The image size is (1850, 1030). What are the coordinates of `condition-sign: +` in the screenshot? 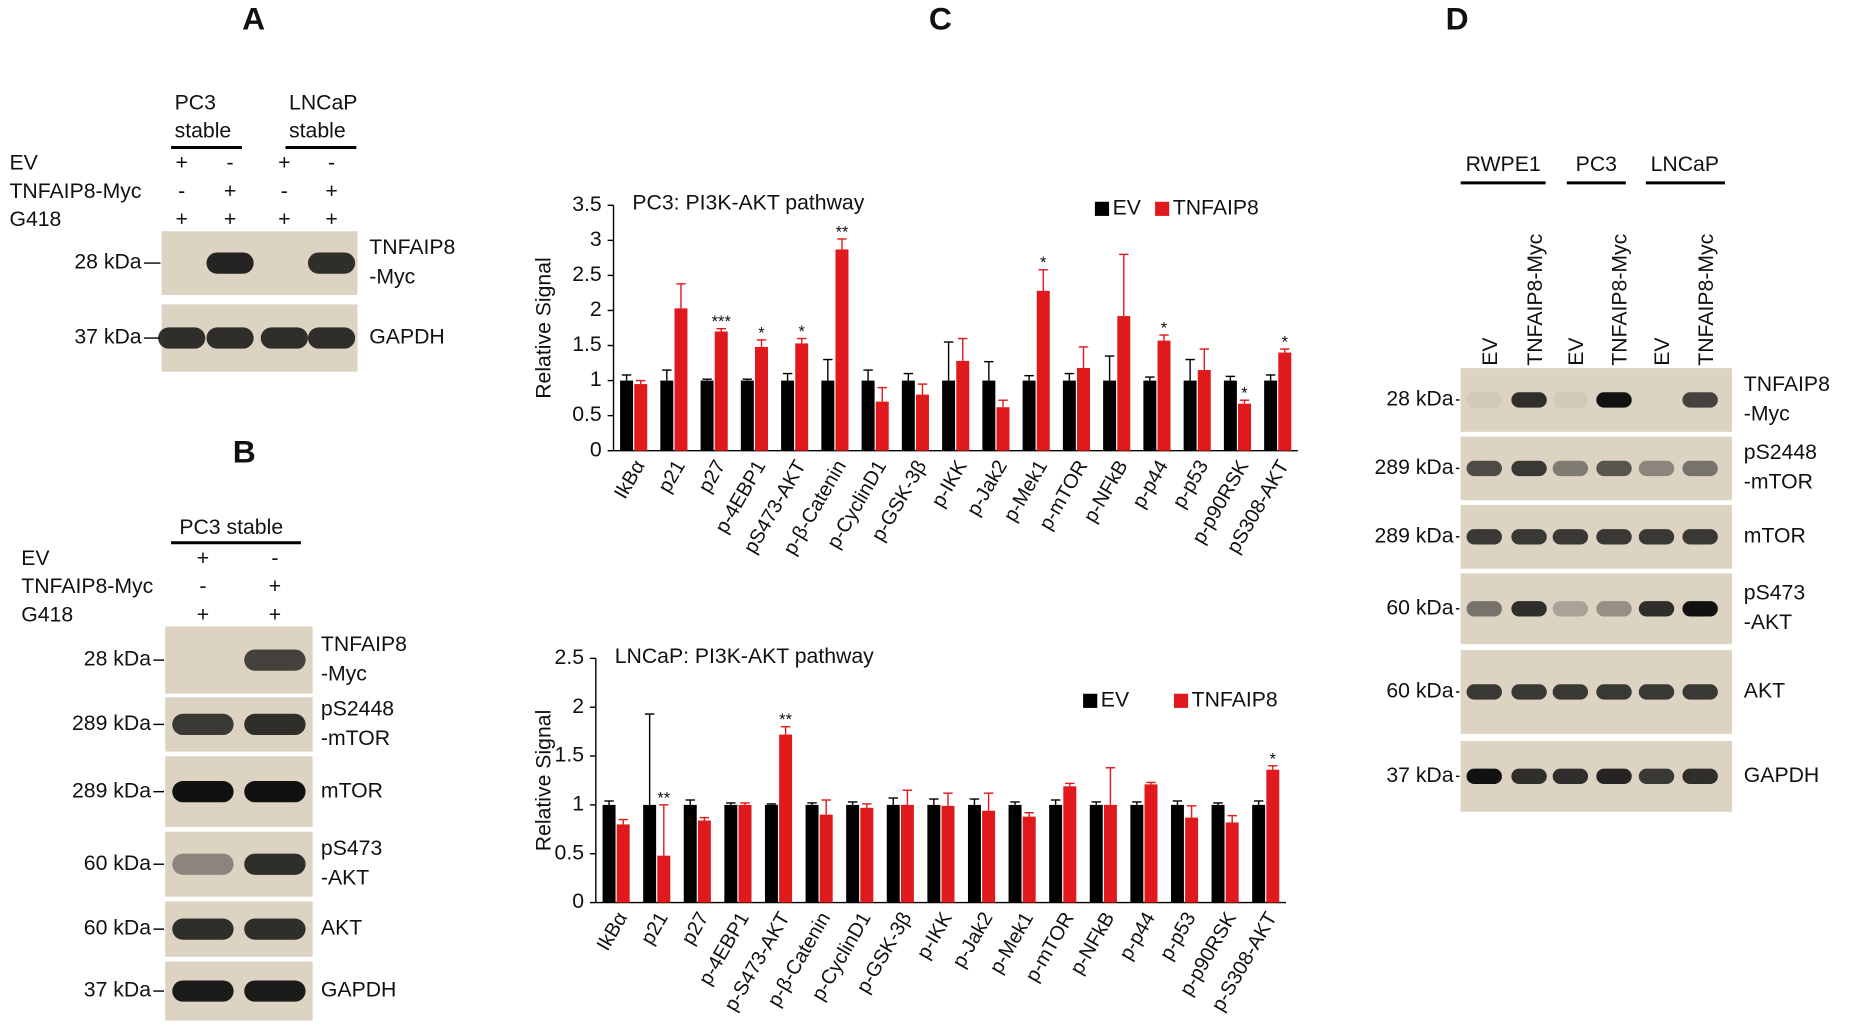 It's located at (331, 219).